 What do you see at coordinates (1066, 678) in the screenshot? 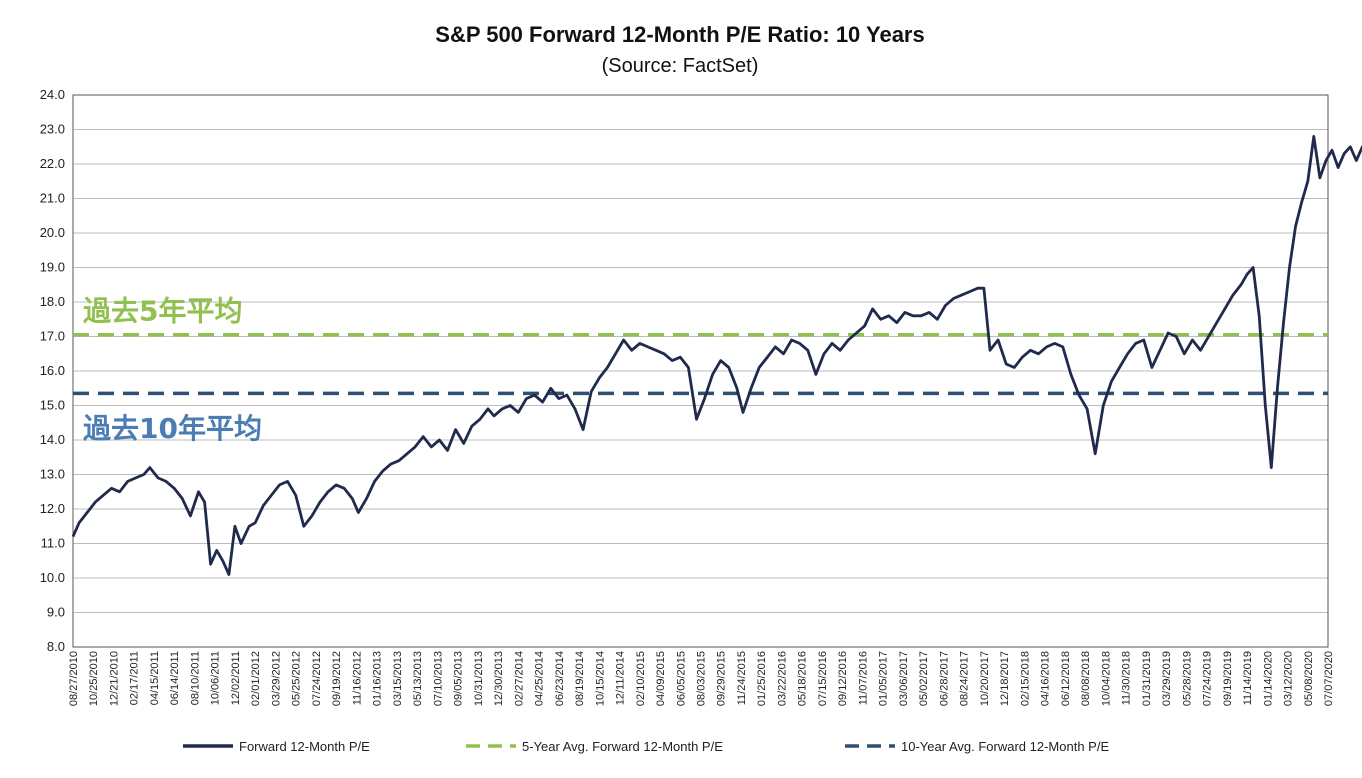
I see `x-tick-label: 06/12/2018` at bounding box center [1066, 678].